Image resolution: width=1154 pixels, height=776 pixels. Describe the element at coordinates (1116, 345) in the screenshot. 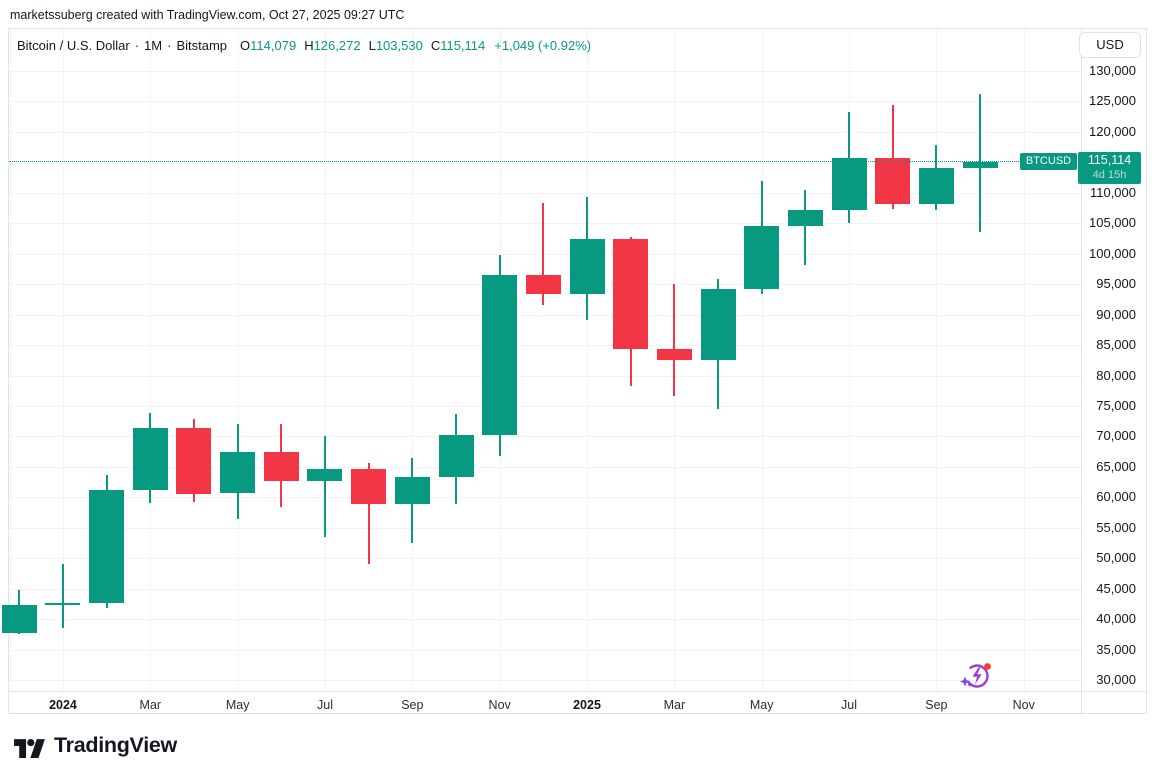

I see `price-tick-label: 85,000` at that location.